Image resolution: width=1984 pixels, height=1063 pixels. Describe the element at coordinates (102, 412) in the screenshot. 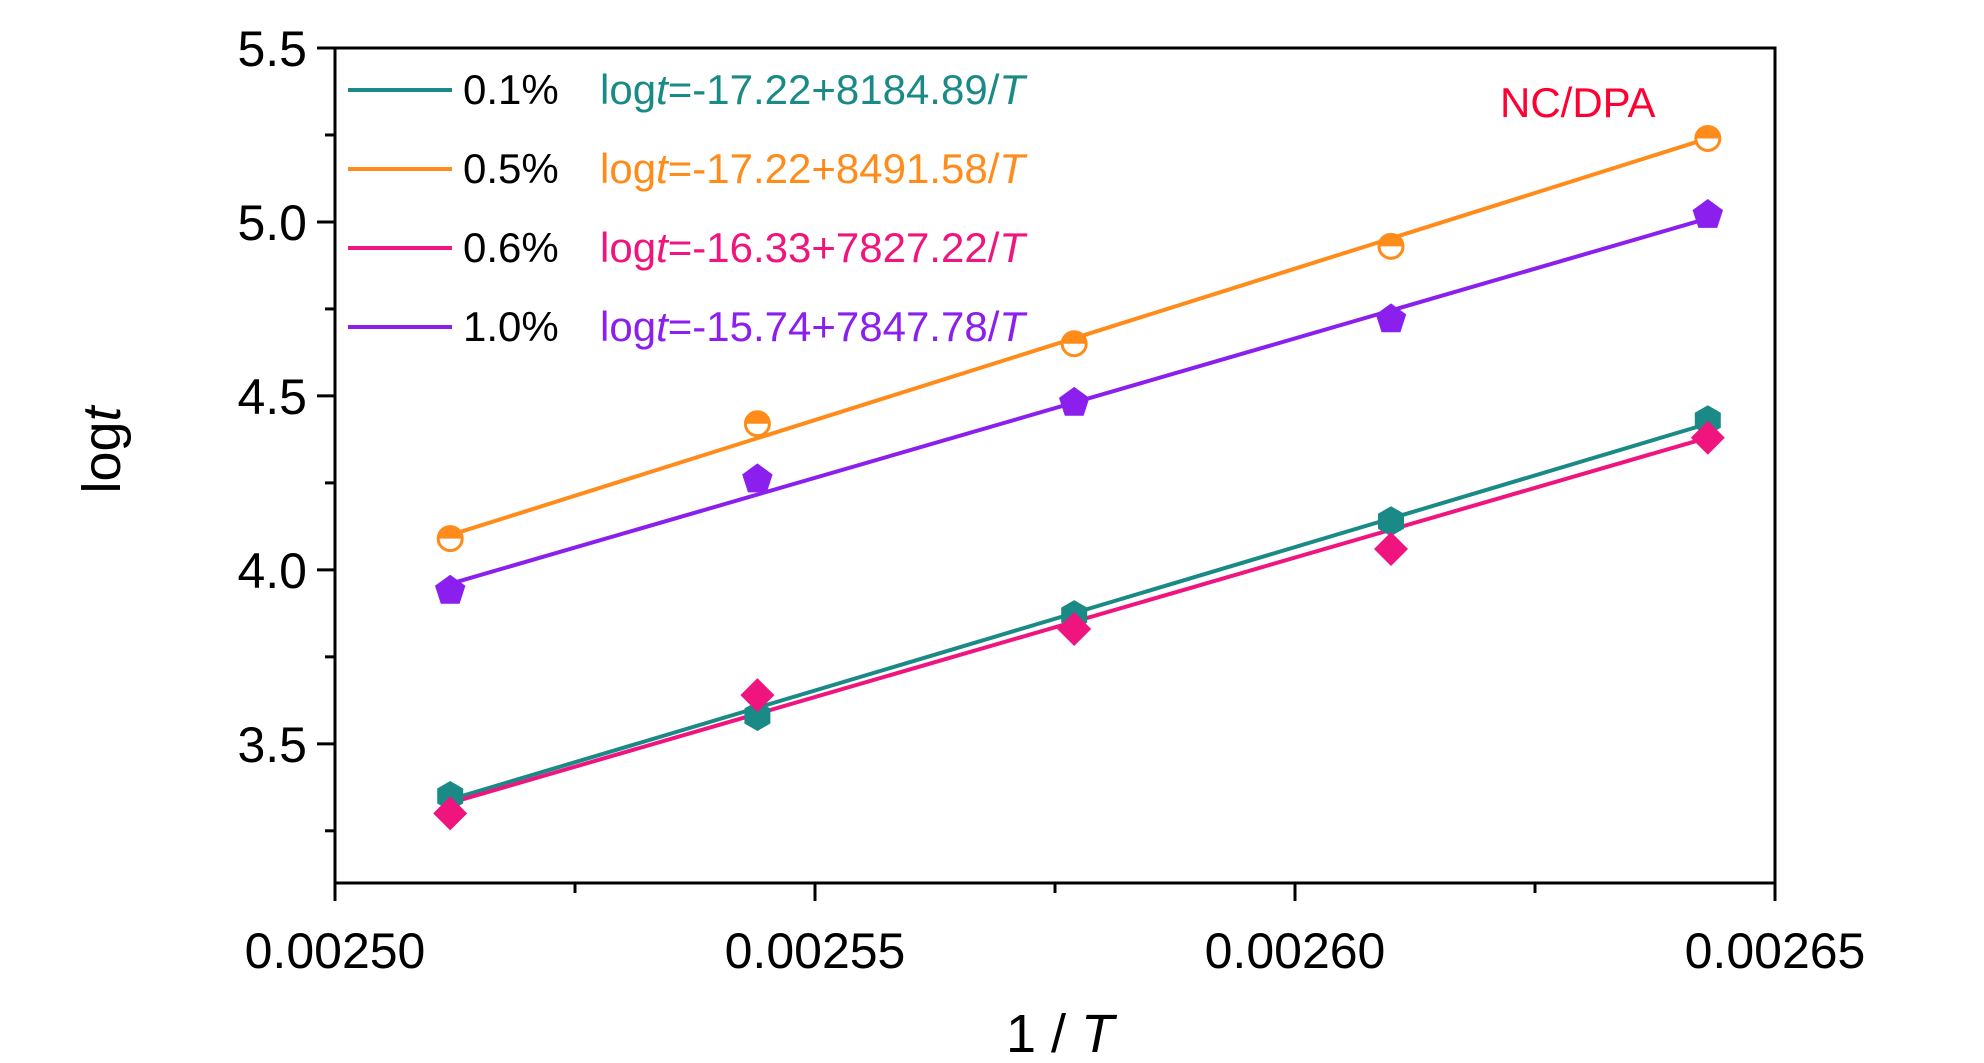

I see `y-axis-title-var: t` at that location.